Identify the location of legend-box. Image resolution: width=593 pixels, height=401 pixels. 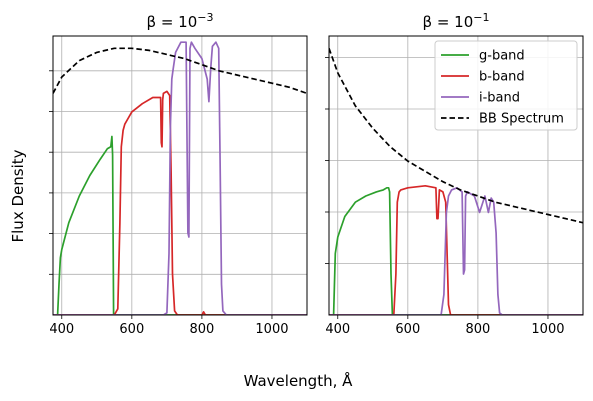
(506, 85).